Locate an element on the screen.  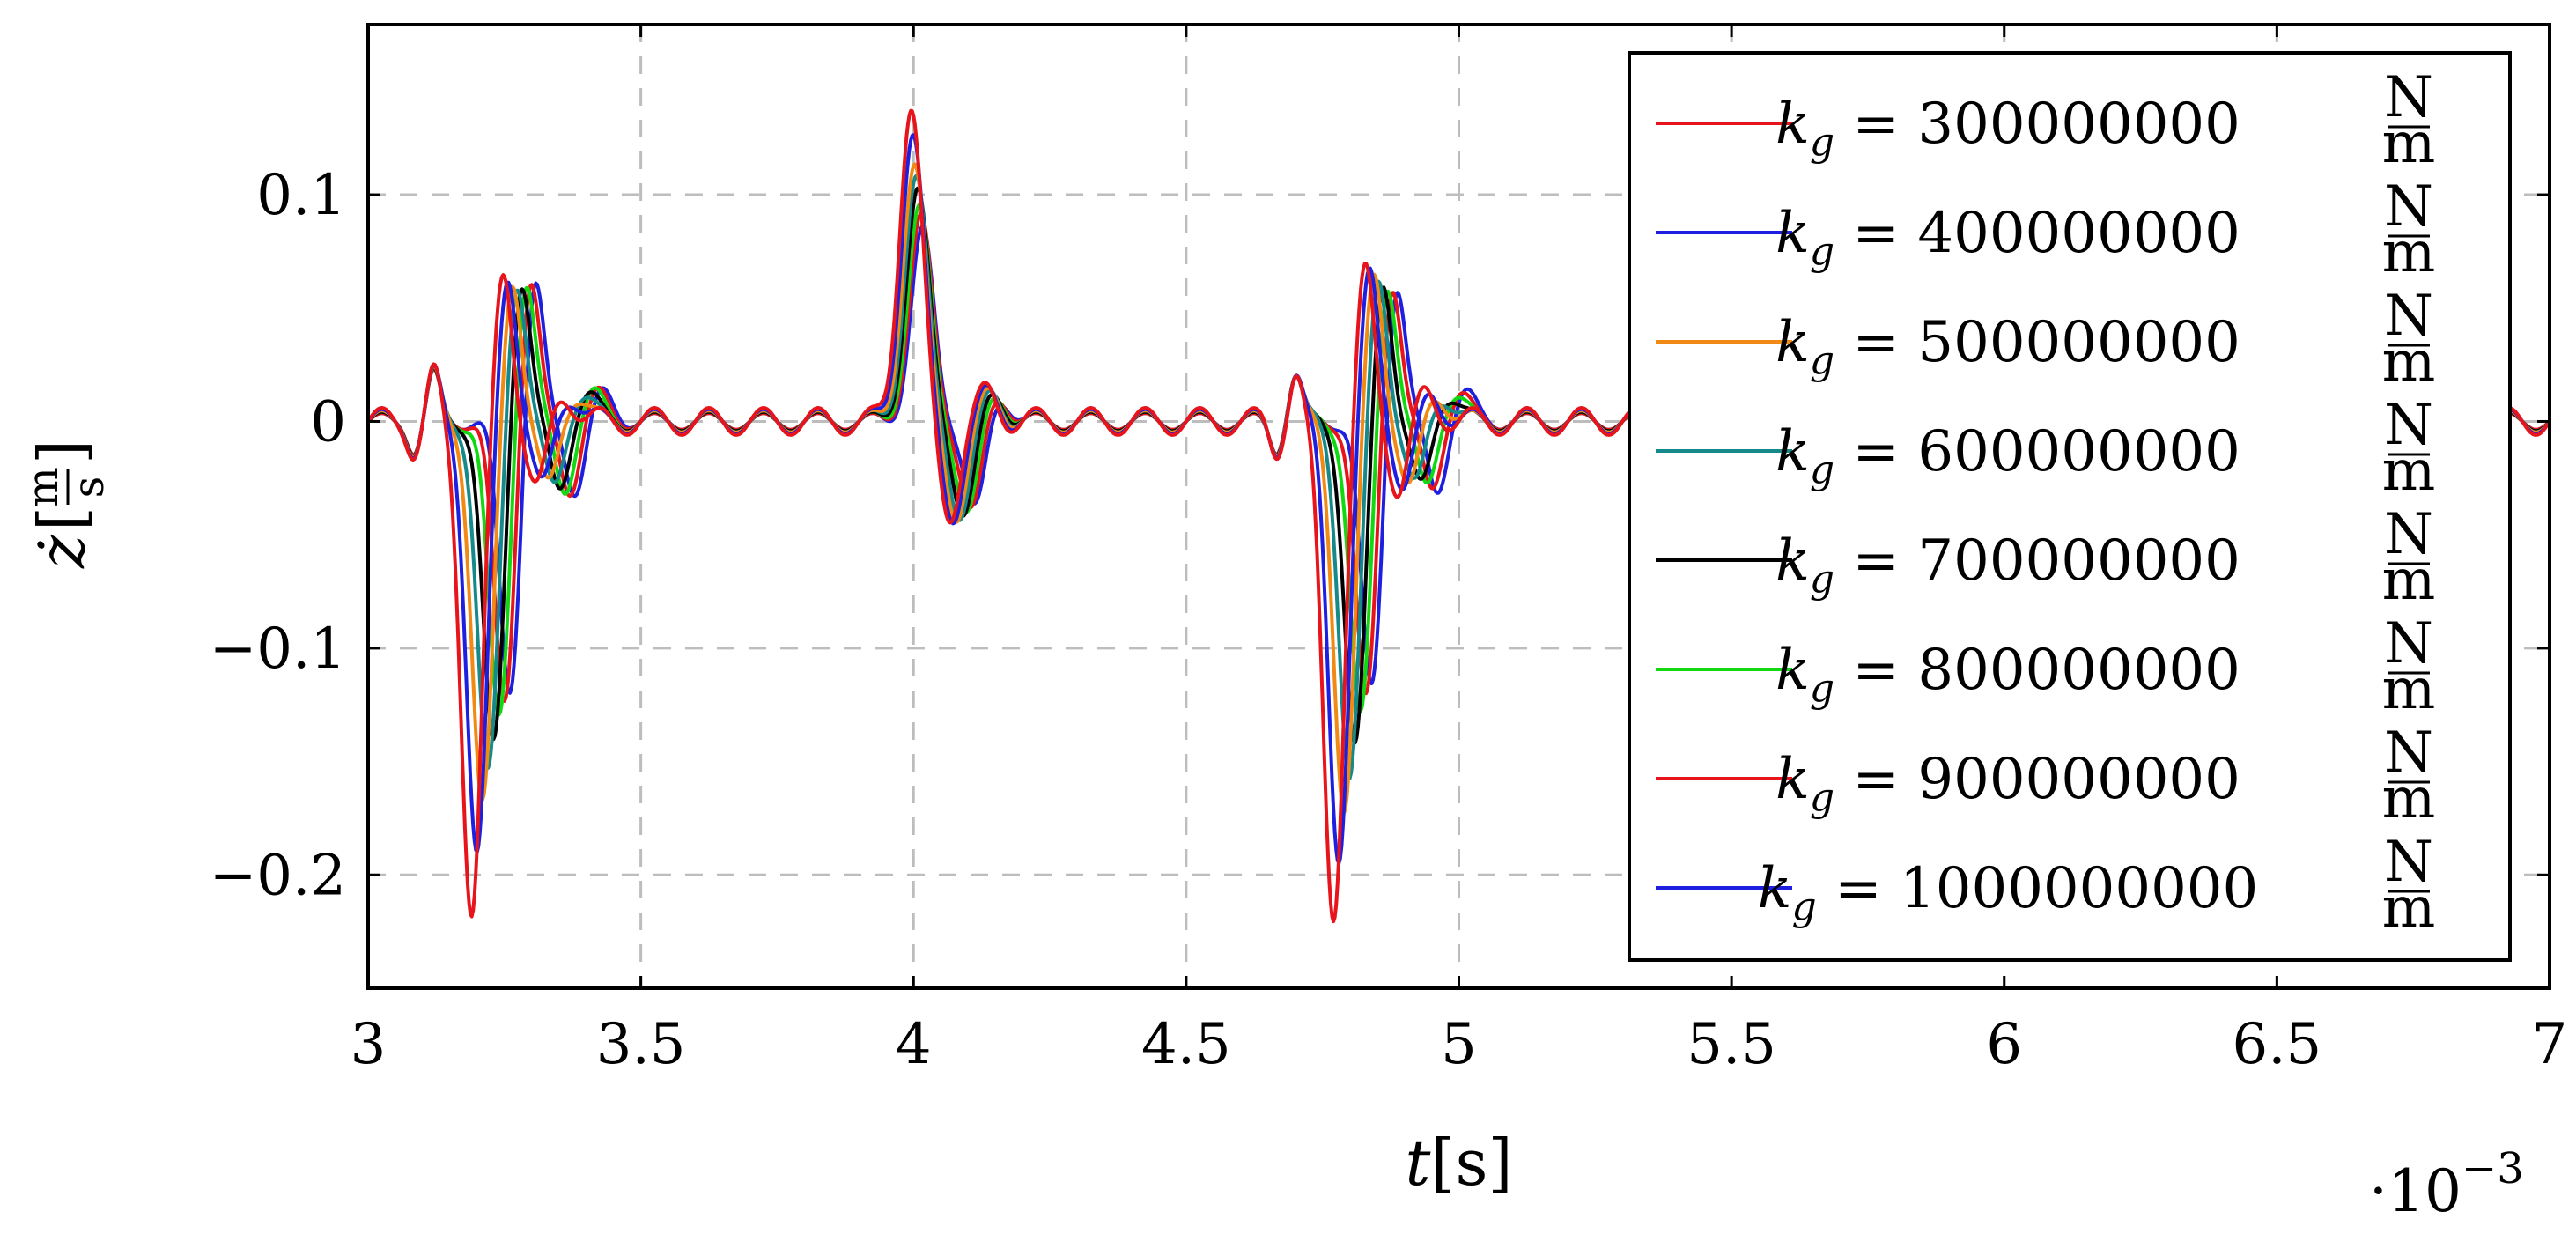
legend-entry: kg = 300000000 Nm is located at coordinates (2045, 121).